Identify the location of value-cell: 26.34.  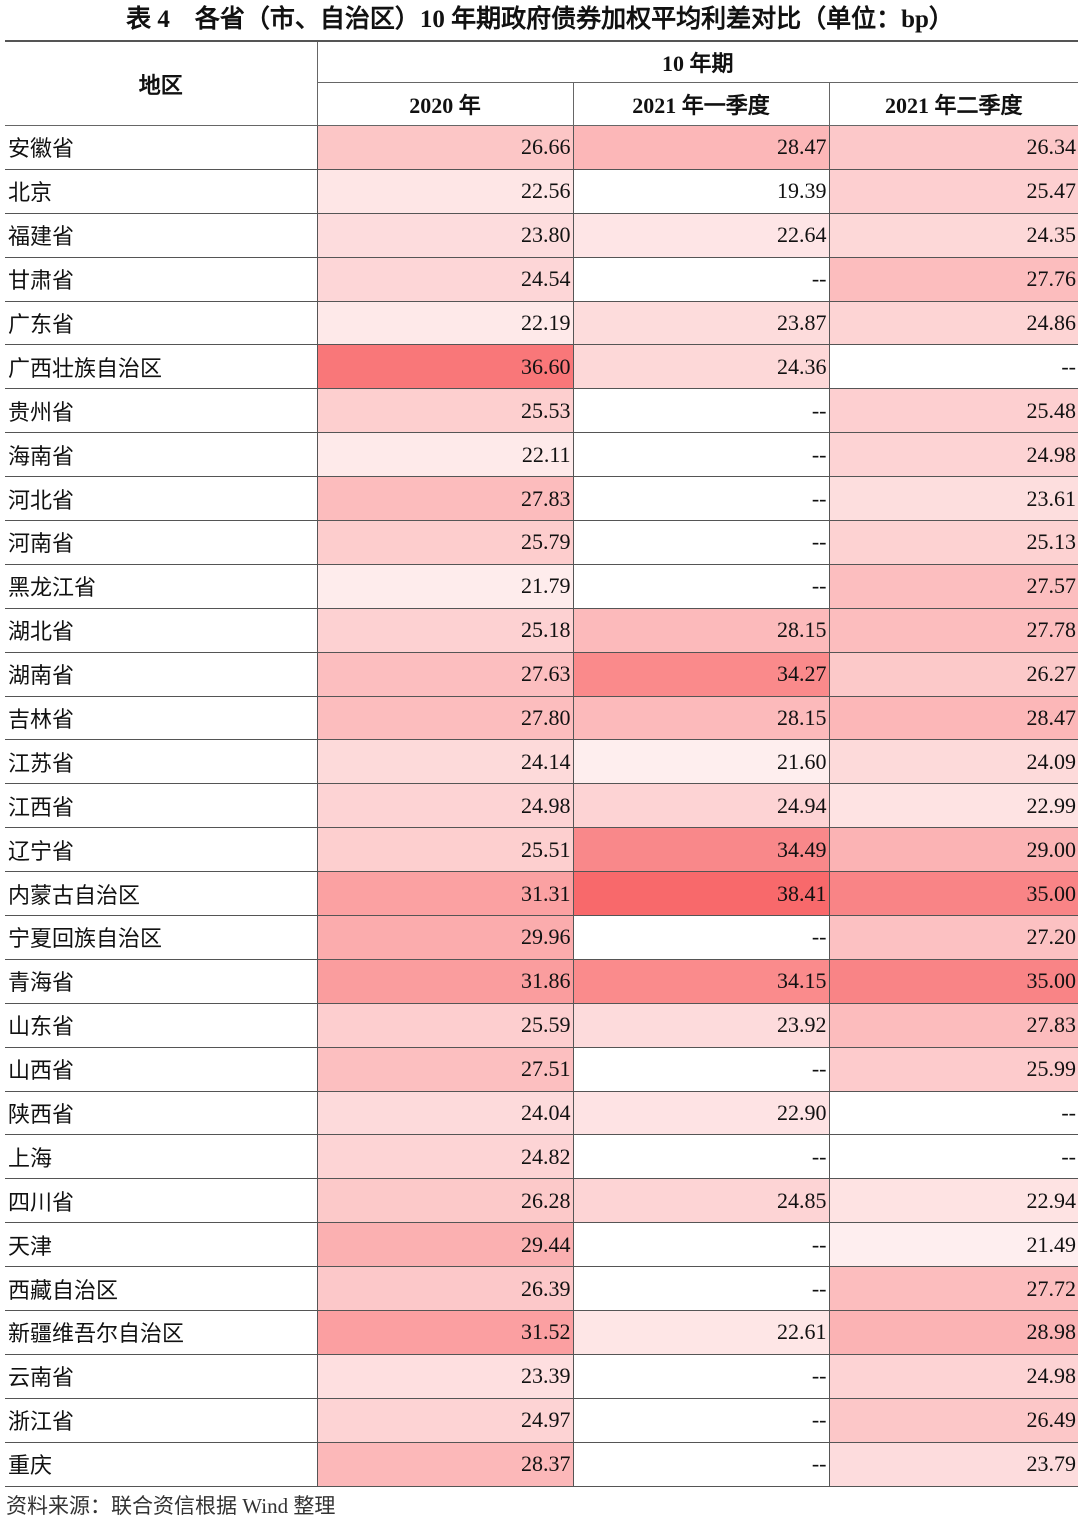
(953, 147).